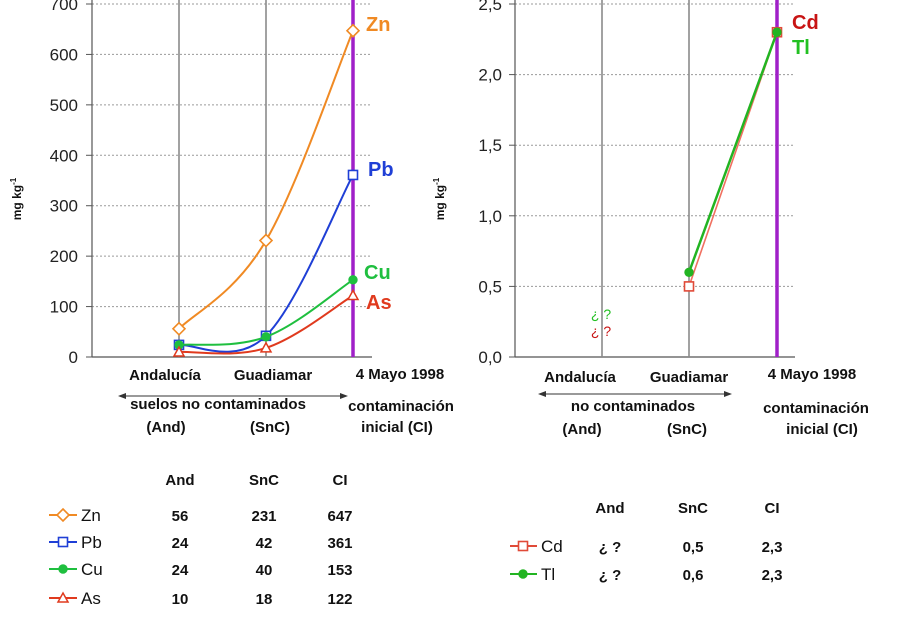 Image resolution: width=921 pixels, height=624 pixels. Describe the element at coordinates (64, 155) in the screenshot. I see `y-tick-label: 400` at that location.